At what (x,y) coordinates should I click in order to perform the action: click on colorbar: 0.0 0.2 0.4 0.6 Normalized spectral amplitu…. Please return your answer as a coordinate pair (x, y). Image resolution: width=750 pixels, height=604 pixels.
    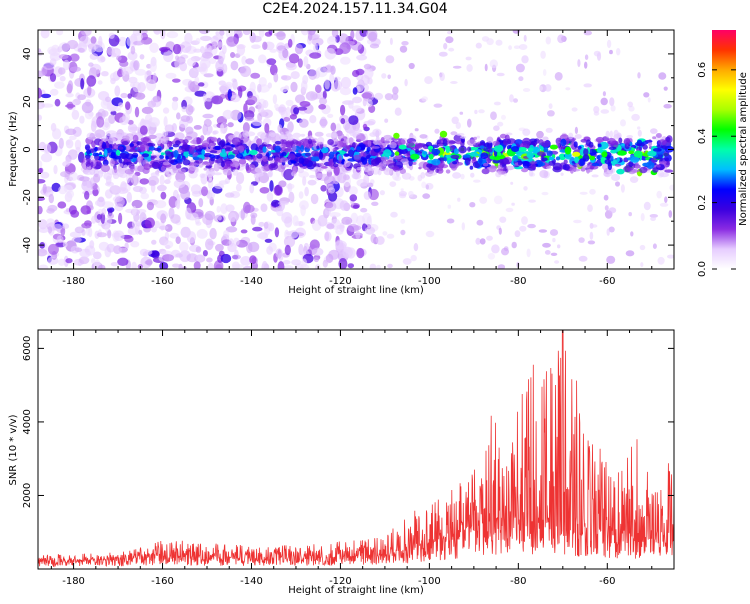
    Looking at the image, I should click on (723, 153).